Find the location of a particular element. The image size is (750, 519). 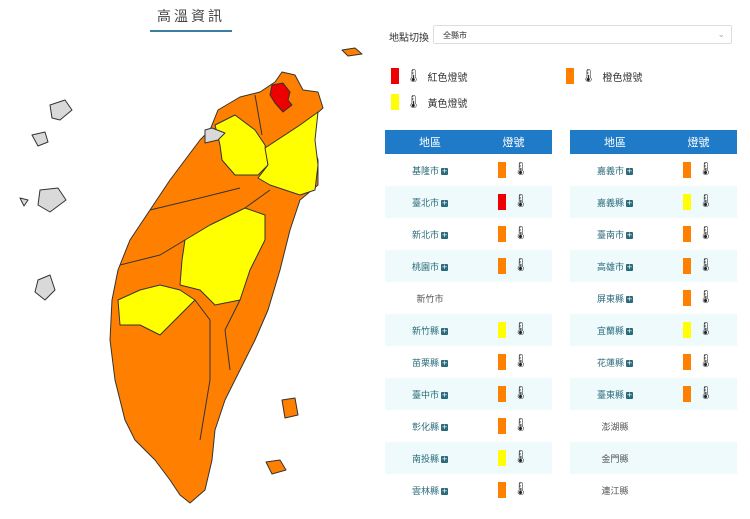

region-name: 臺南市 is located at coordinates (610, 235).